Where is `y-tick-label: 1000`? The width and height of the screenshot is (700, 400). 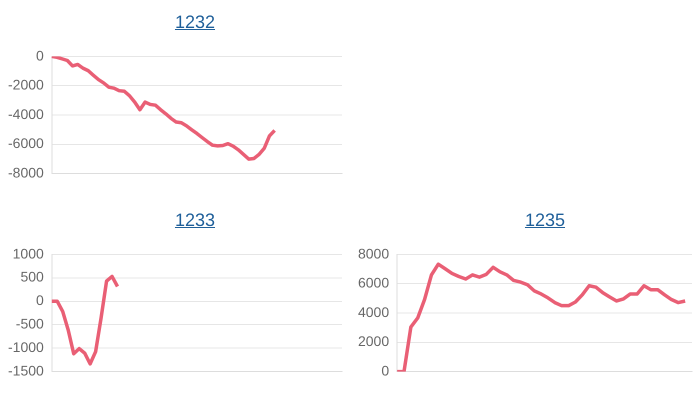 y-tick-label: 1000 is located at coordinates (28, 253).